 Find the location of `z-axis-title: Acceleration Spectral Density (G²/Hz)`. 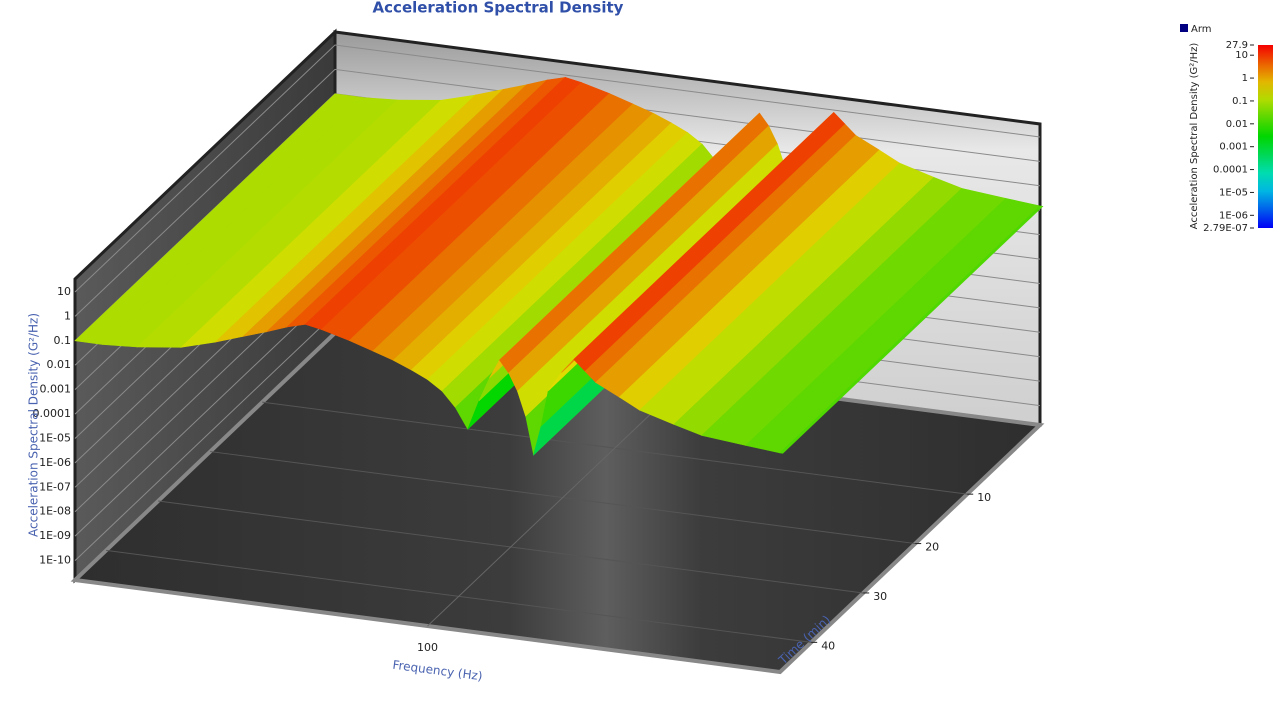

z-axis-title: Acceleration Spectral Density (G²/Hz) is located at coordinates (34, 425).